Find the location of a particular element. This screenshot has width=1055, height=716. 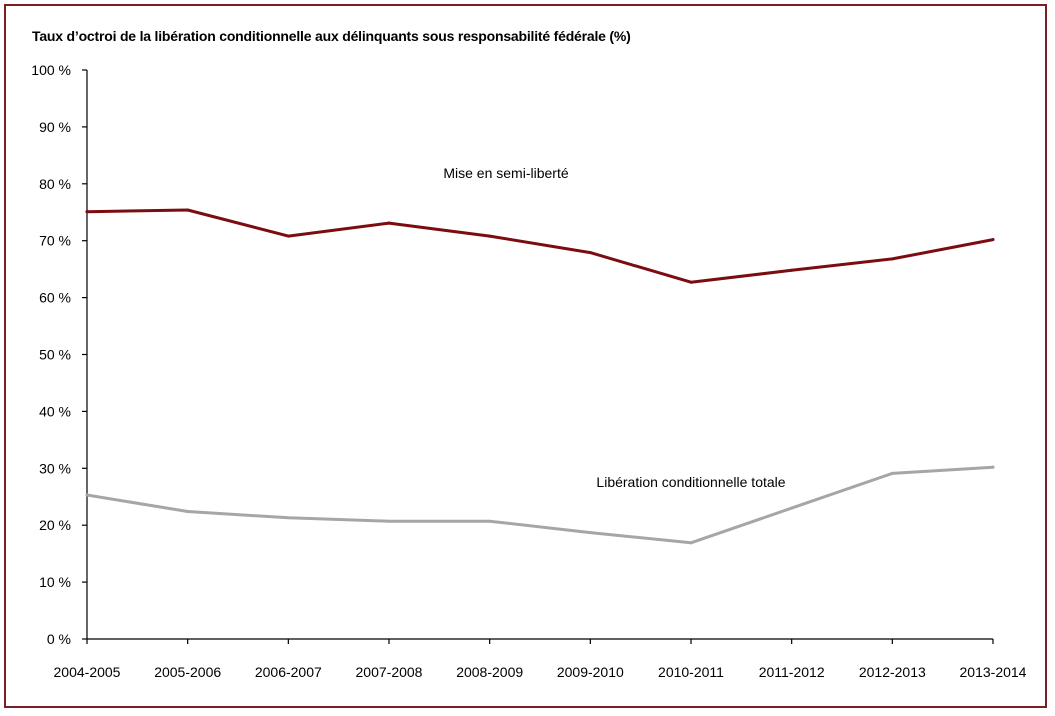

x-tick-label: 2012-2013 is located at coordinates (892, 672).